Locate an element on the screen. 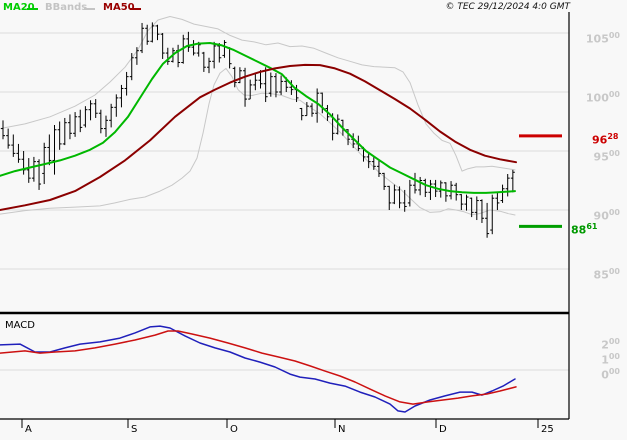 This screenshot has width=627, height=440. month-label-december: D is located at coordinates (443, 429).